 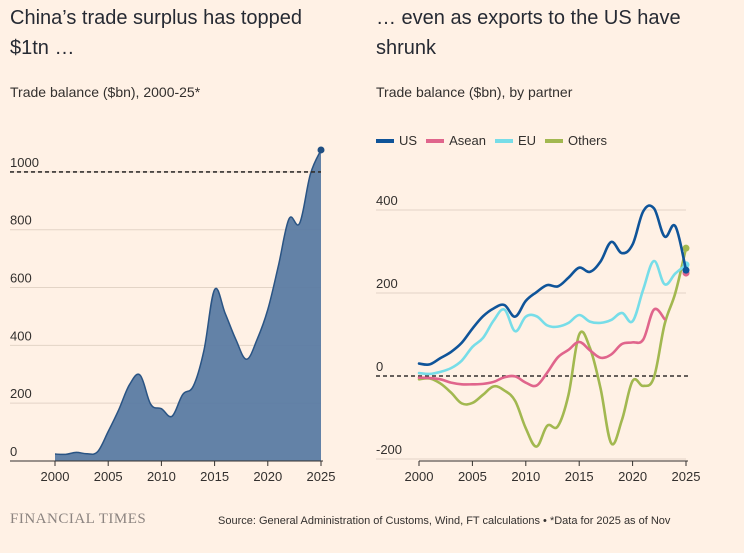 I want to click on right-y-tick-label: -200, so click(x=389, y=449).